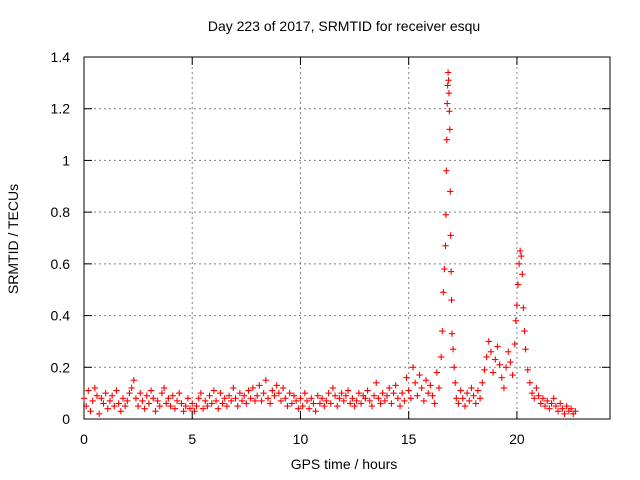  Describe the element at coordinates (13, 239) in the screenshot. I see `y-axis-label: SRMTID / TECUs` at that location.